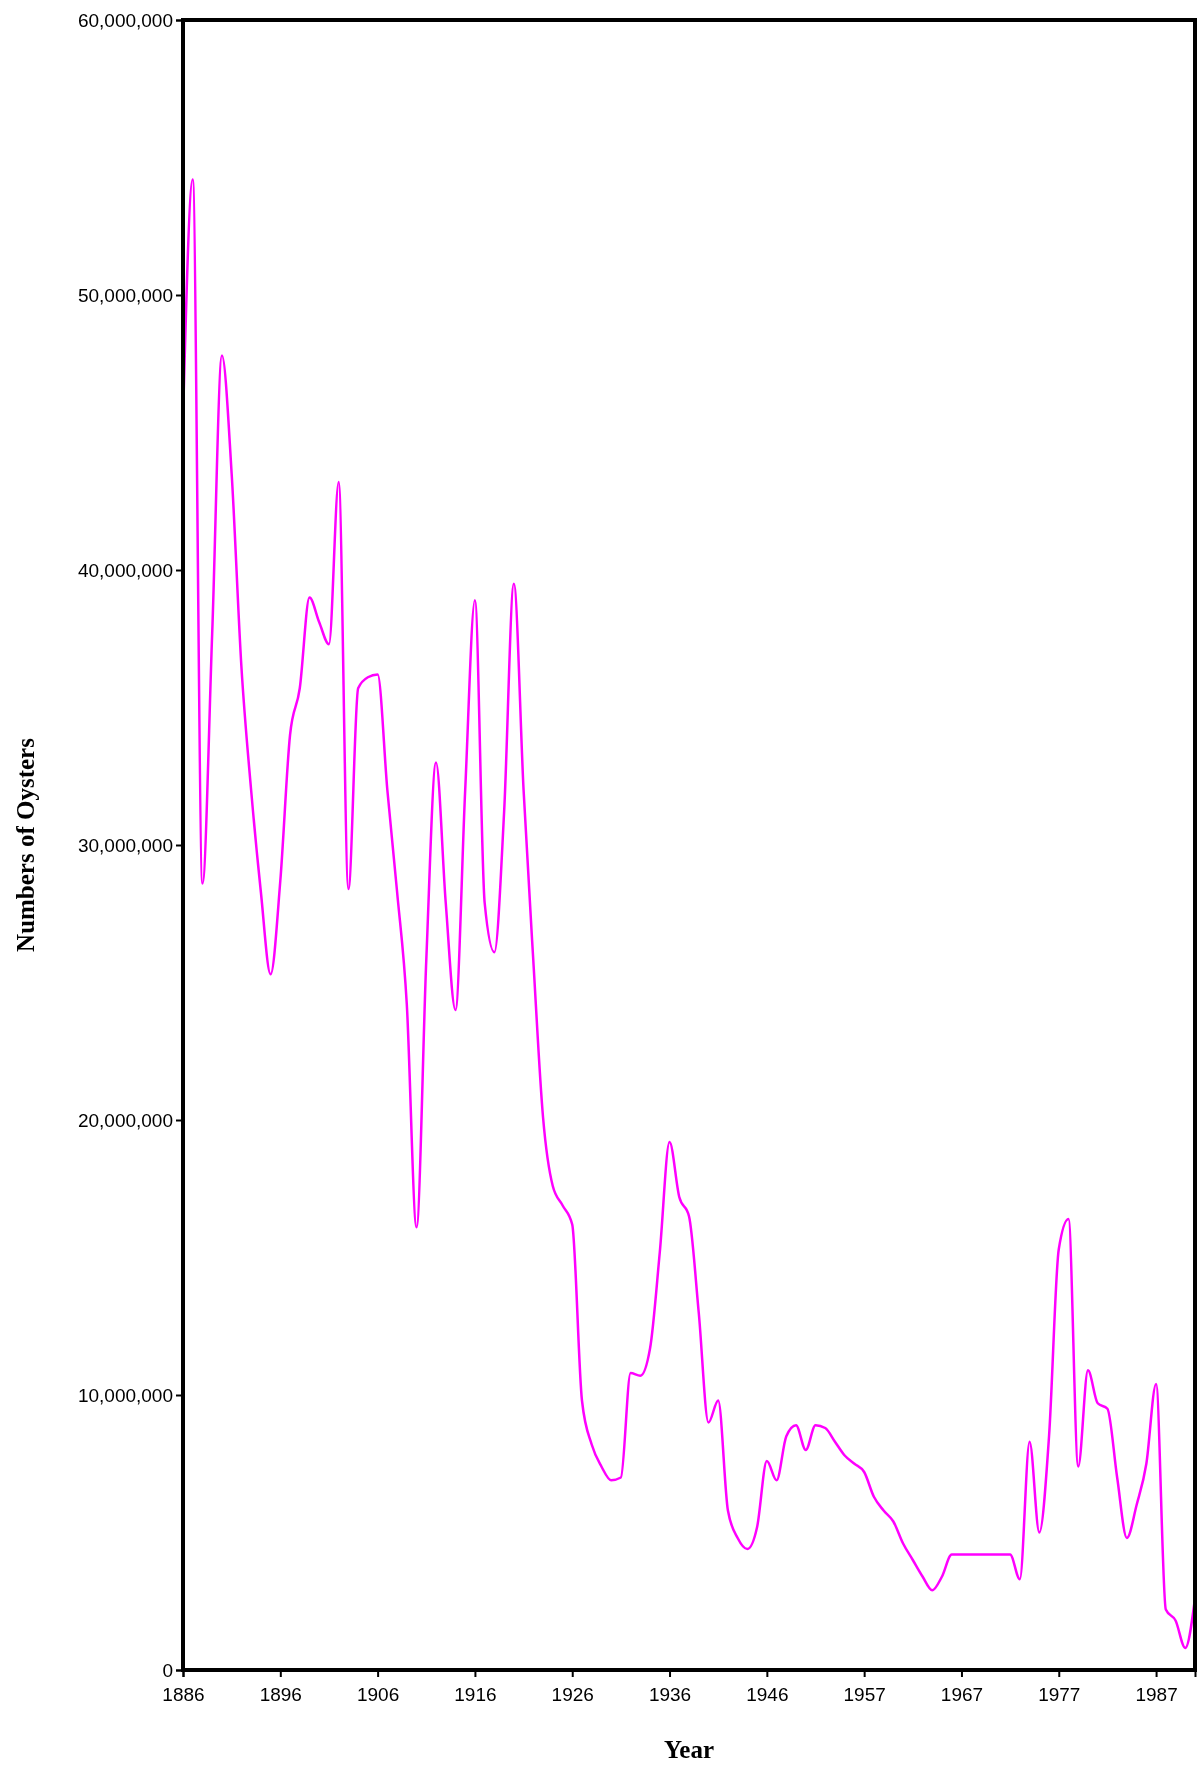  What do you see at coordinates (125, 845) in the screenshot?
I see `y-tick-label: 30,000,000` at bounding box center [125, 845].